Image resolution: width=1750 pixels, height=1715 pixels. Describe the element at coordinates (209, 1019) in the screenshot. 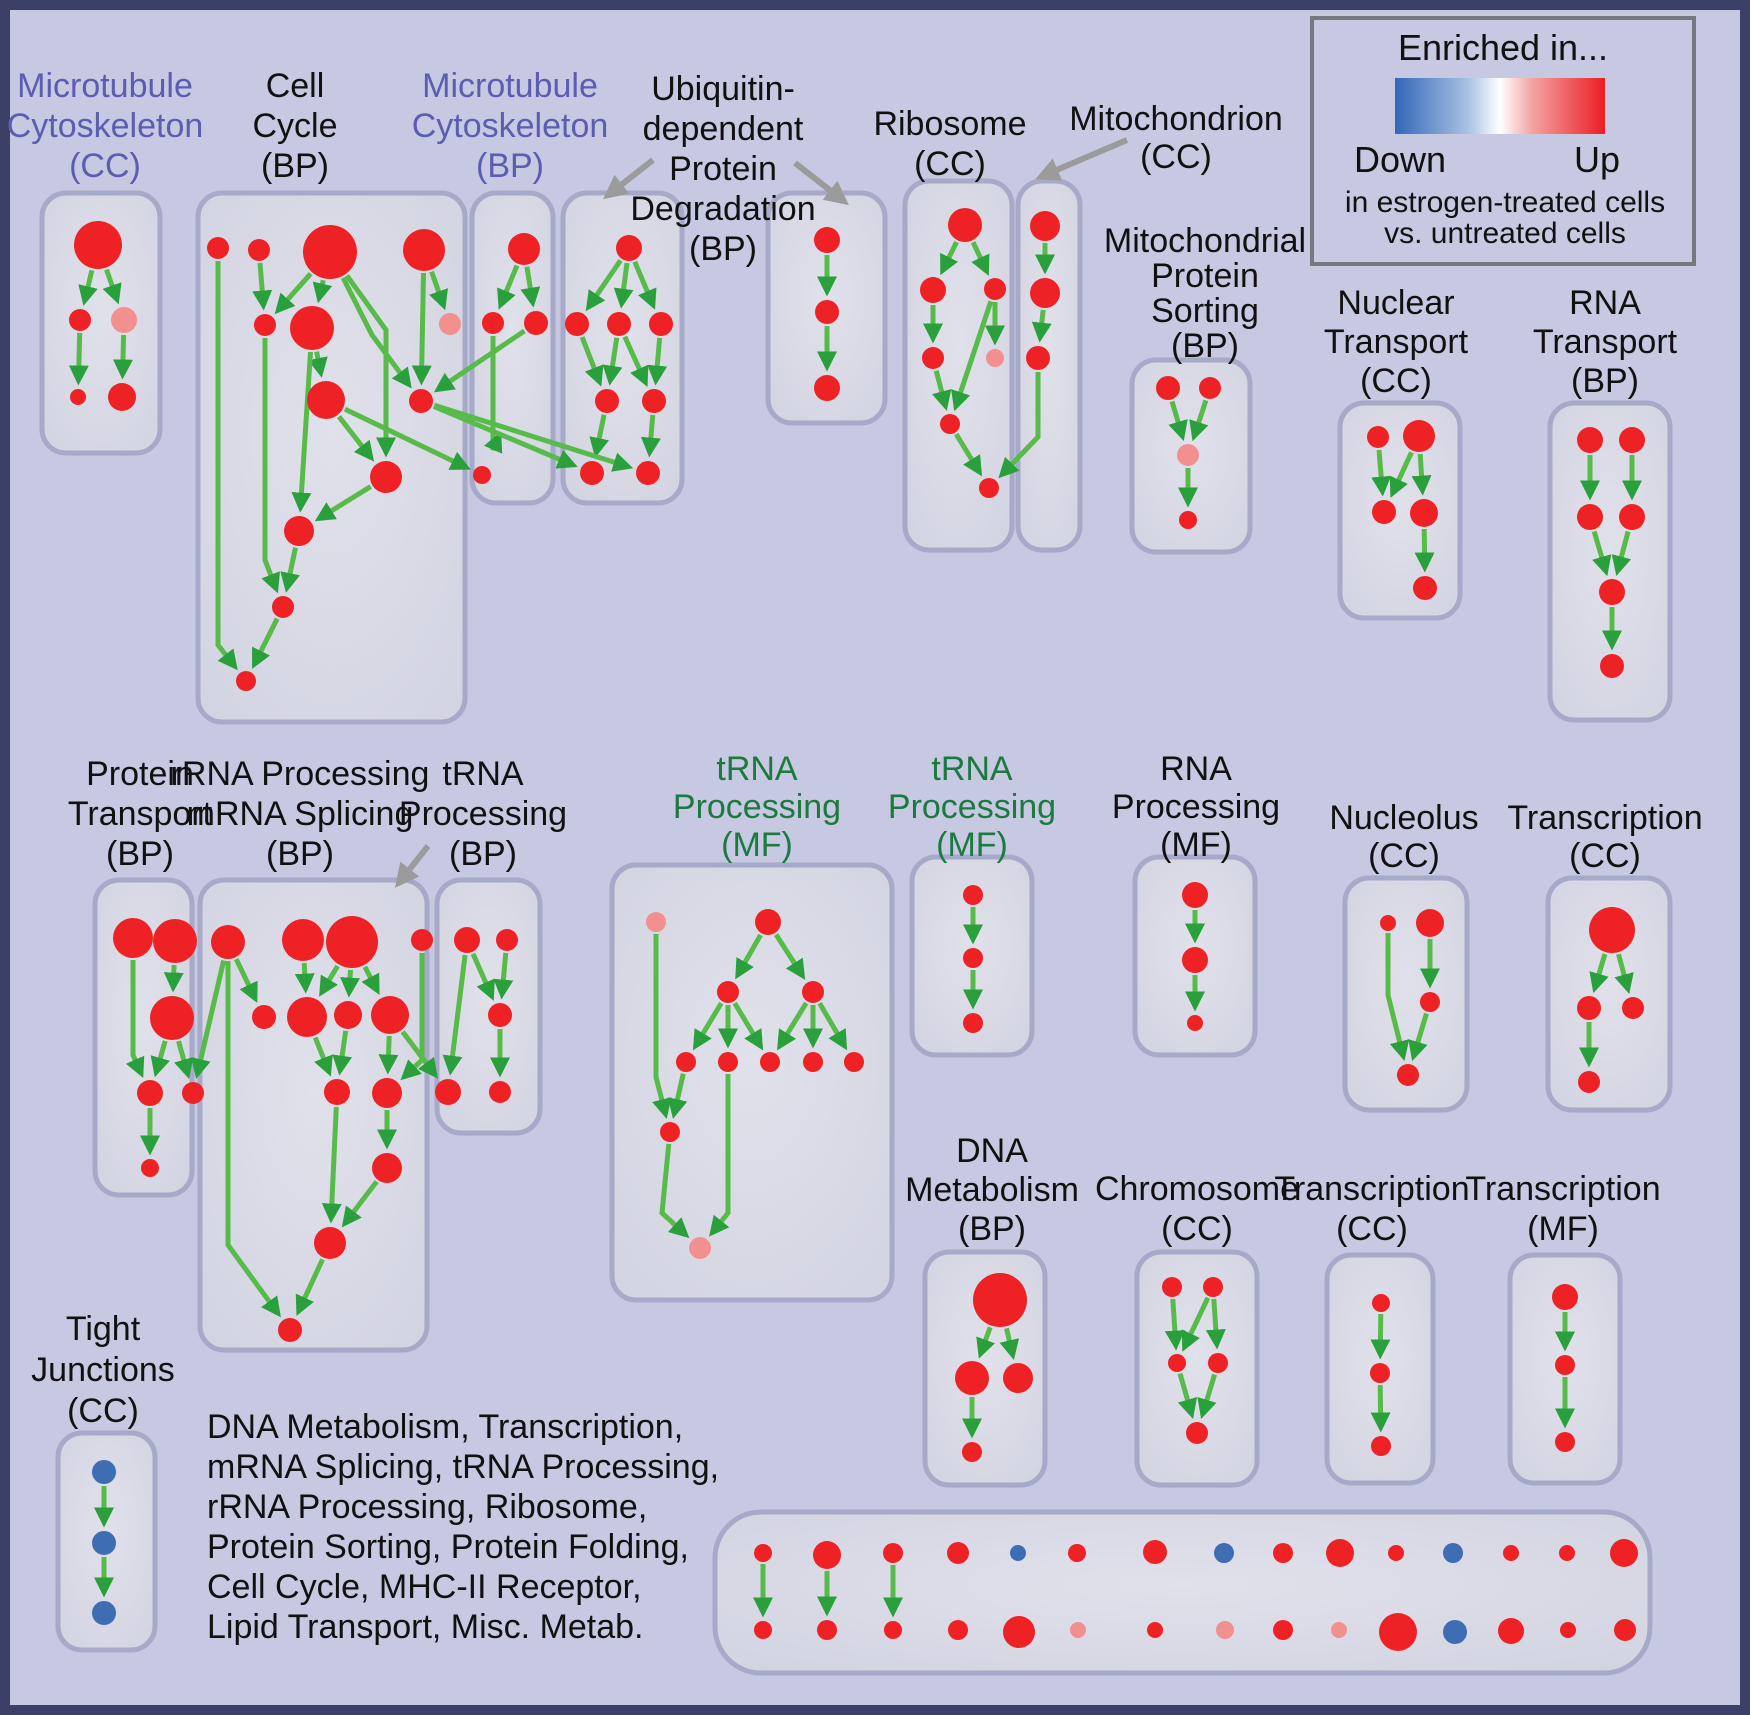

I see `edge-arrow-rr0-pt4` at that location.